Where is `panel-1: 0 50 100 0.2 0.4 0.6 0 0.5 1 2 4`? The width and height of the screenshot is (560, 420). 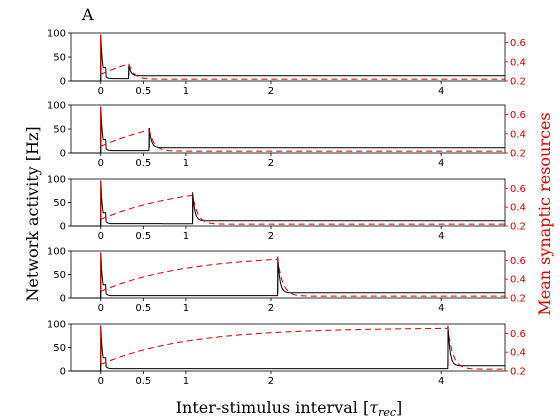 panel-1: 0 50 100 0.2 0.4 0.6 0 0.5 1 2 4 is located at coordinates (286, 63).